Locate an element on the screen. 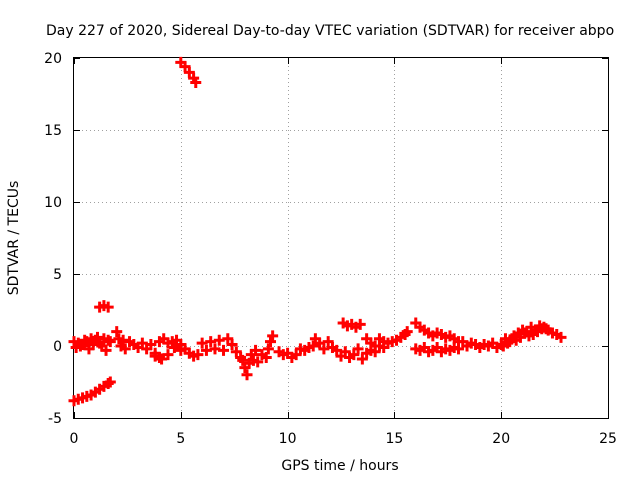  y-tick-label: 20 is located at coordinates (53, 59).